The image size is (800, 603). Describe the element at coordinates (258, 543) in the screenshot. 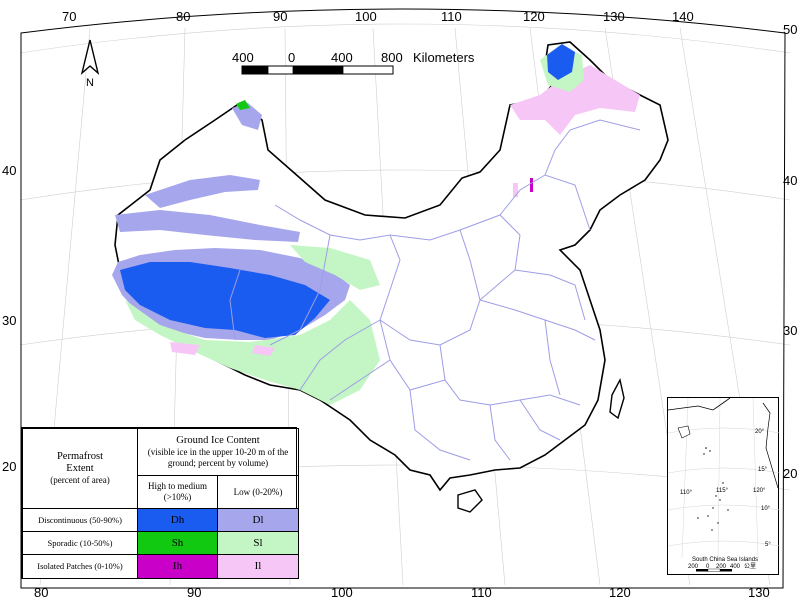

I see `legend-swatch-sl: Sl` at that location.